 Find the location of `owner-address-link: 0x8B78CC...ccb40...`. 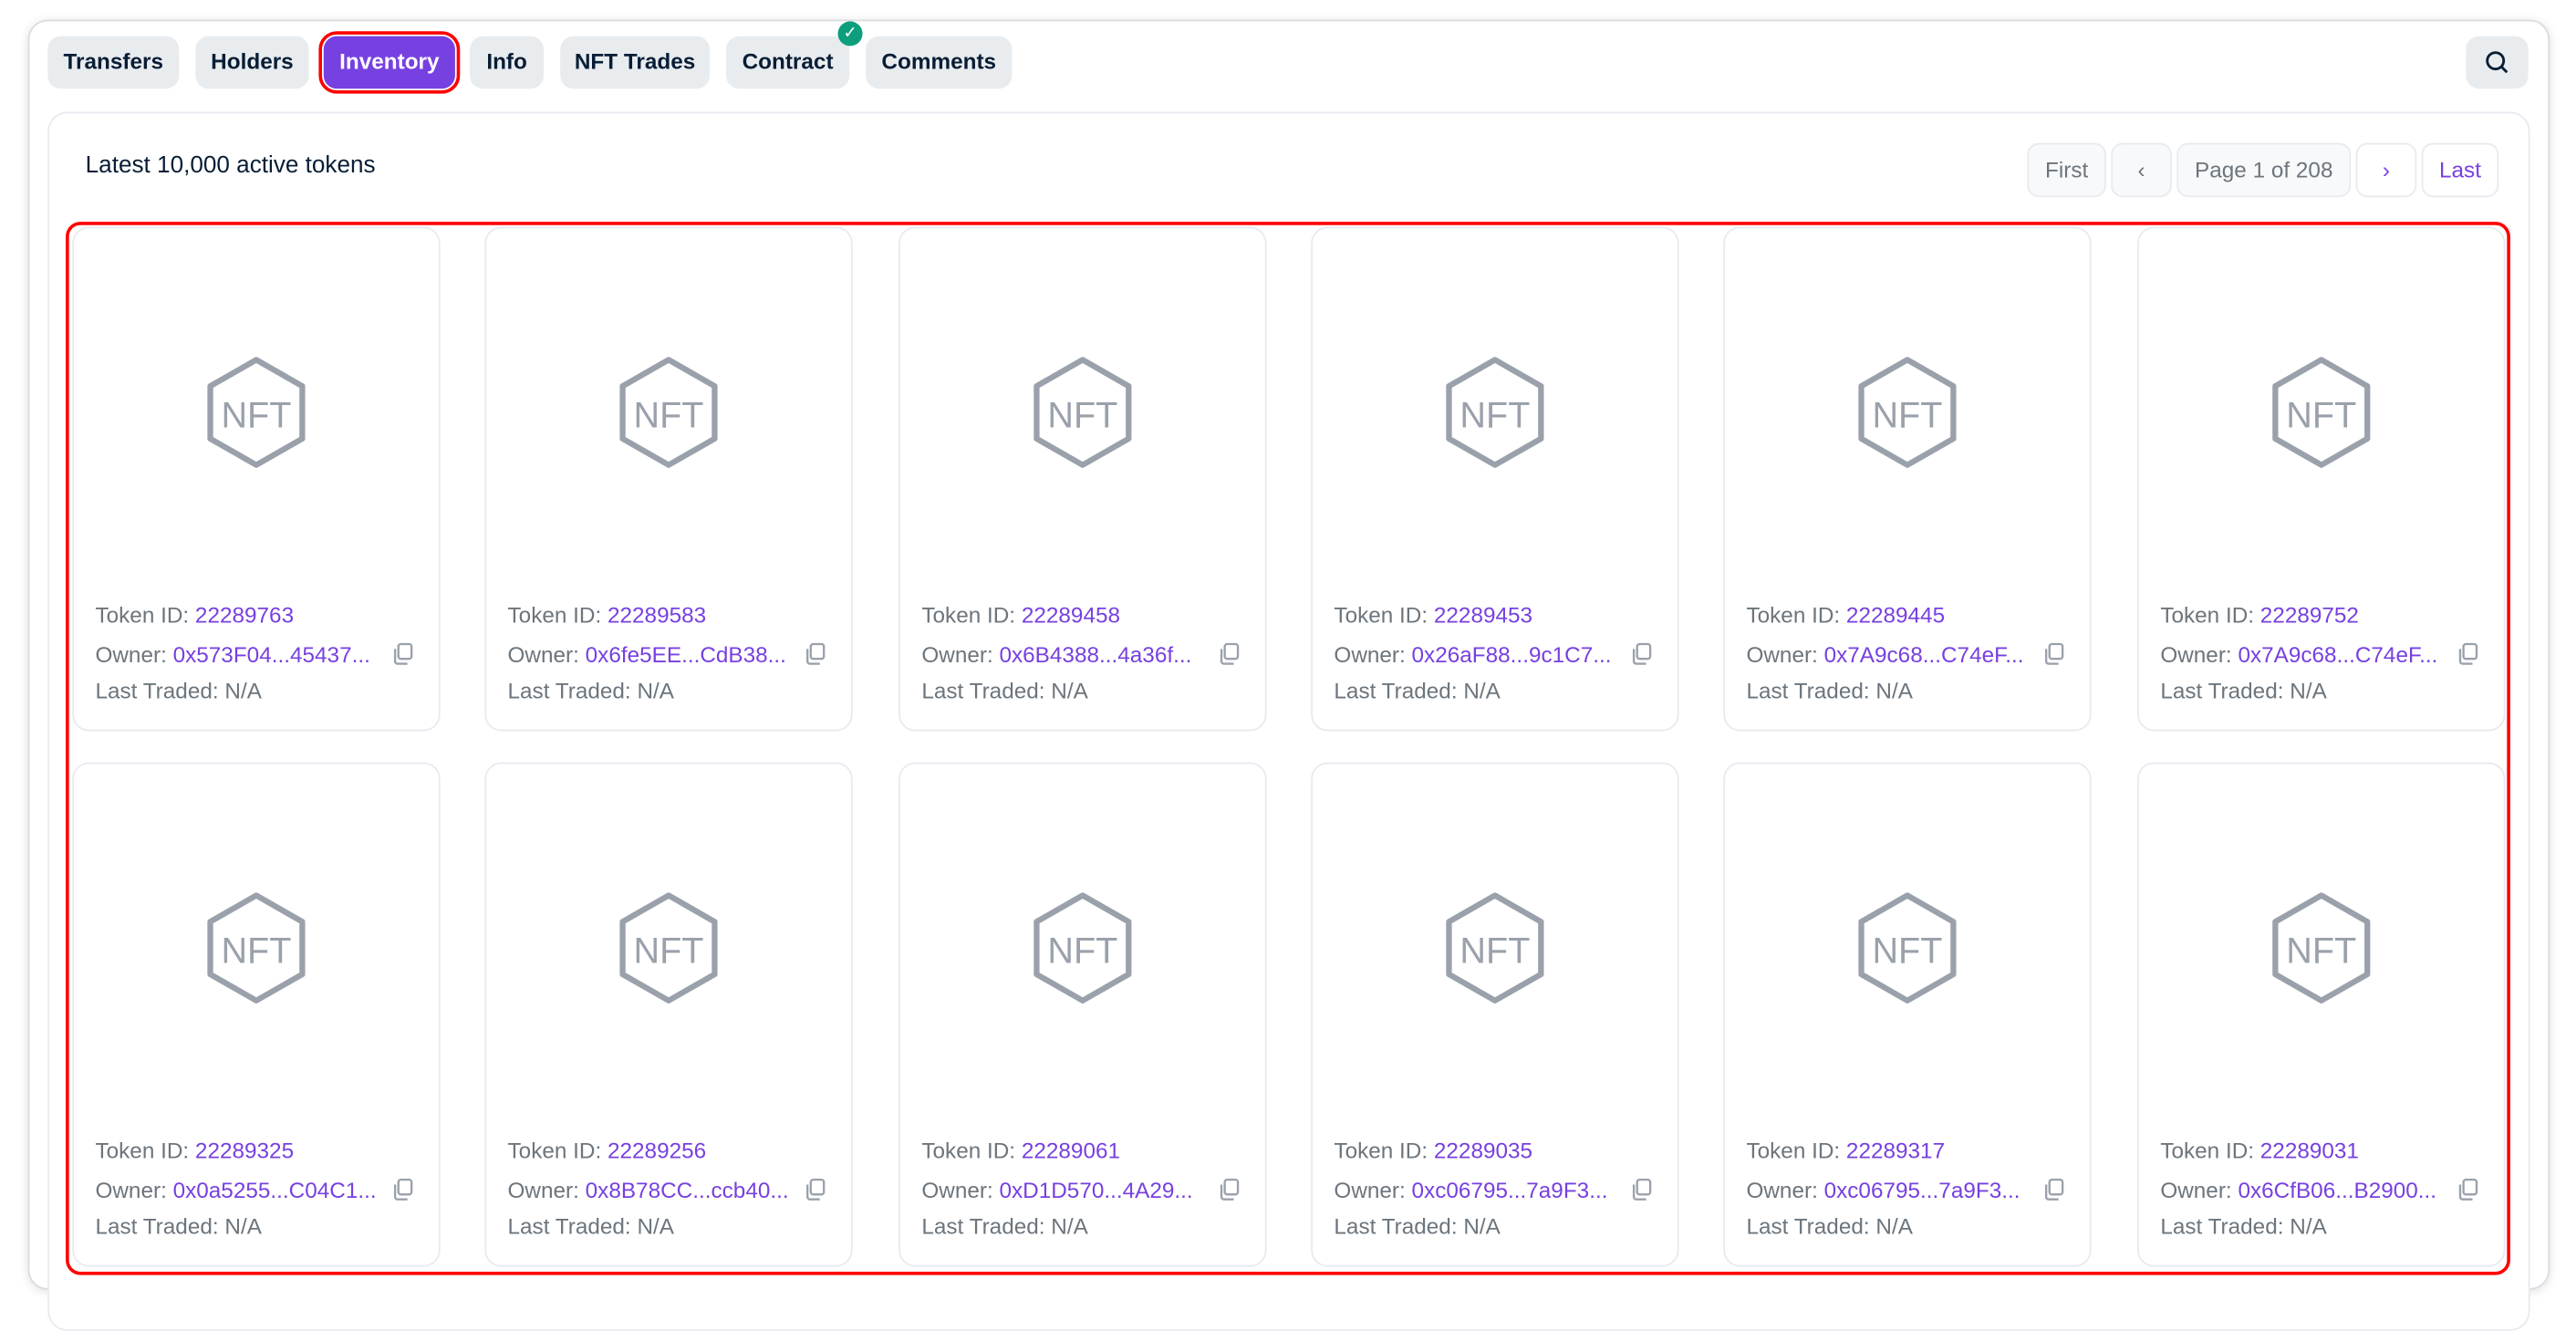

owner-address-link: 0x8B78CC...ccb40... is located at coordinates (687, 1190).